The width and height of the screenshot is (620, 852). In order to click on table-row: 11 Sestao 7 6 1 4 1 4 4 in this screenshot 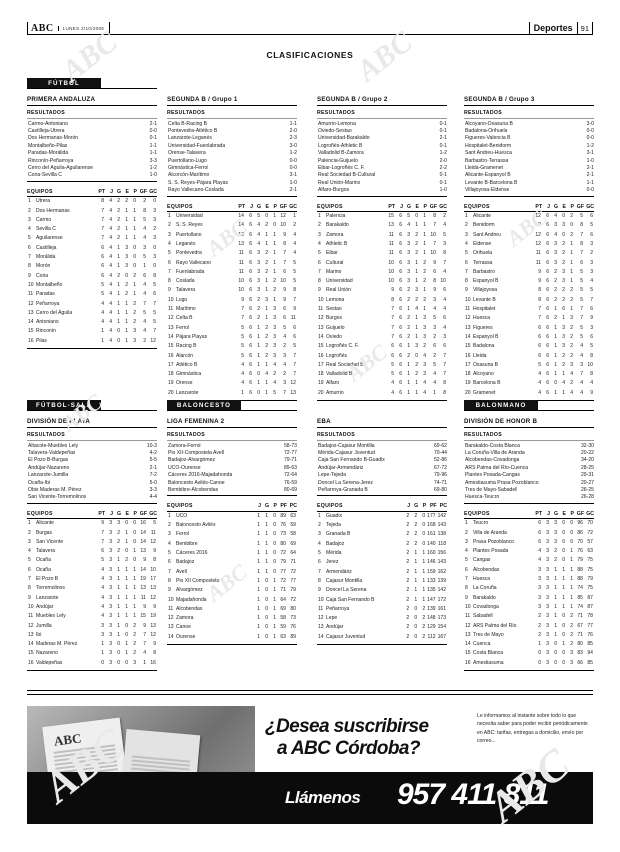, I will do `click(382, 309)`.